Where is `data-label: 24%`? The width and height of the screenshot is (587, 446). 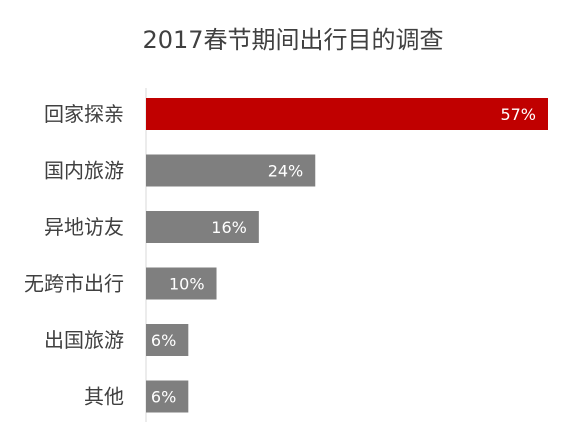
data-label: 24% is located at coordinates (286, 171).